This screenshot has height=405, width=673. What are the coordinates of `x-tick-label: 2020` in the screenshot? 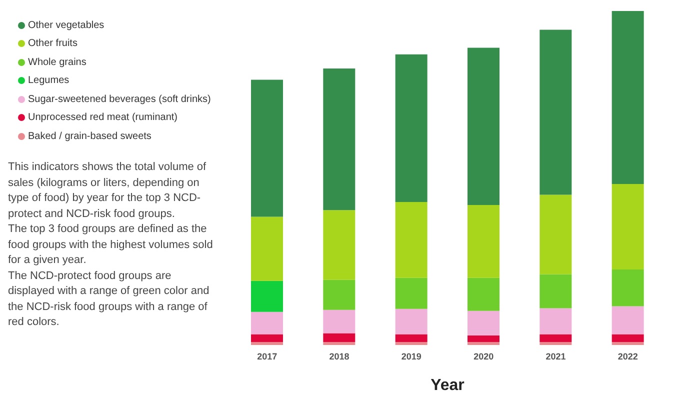 It's located at (484, 356).